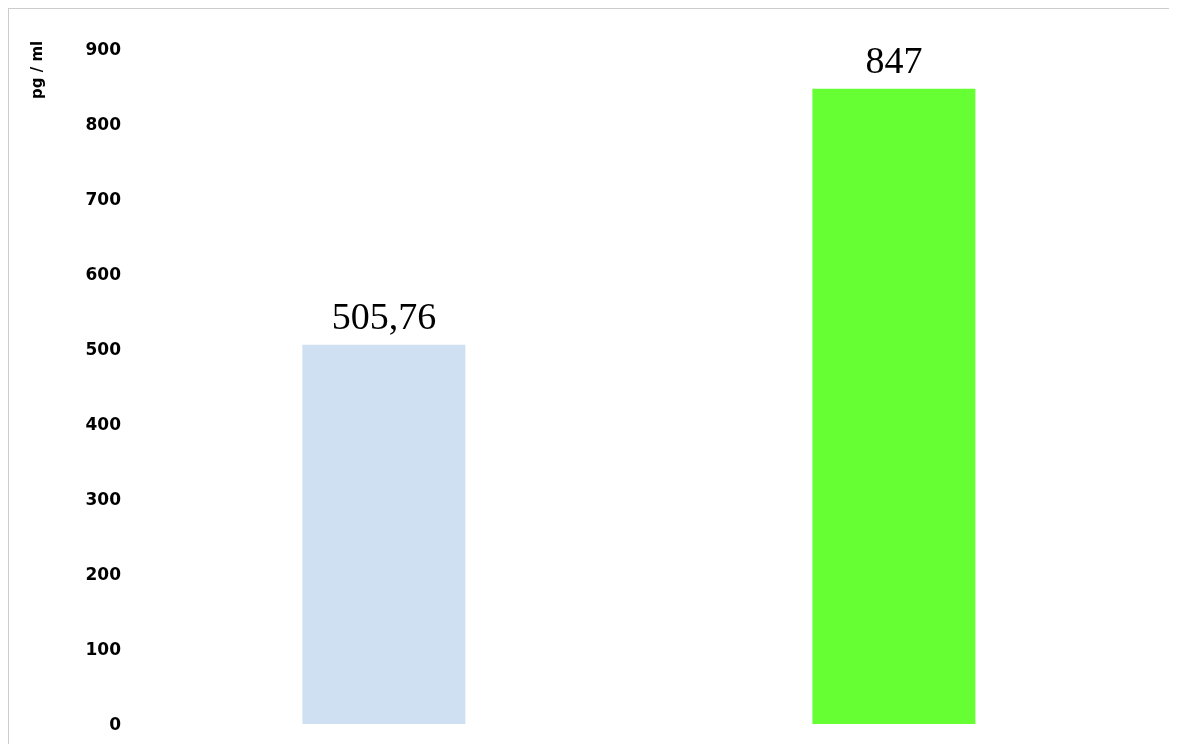 This screenshot has width=1180, height=755. I want to click on y-tick-label: 500, so click(103, 349).